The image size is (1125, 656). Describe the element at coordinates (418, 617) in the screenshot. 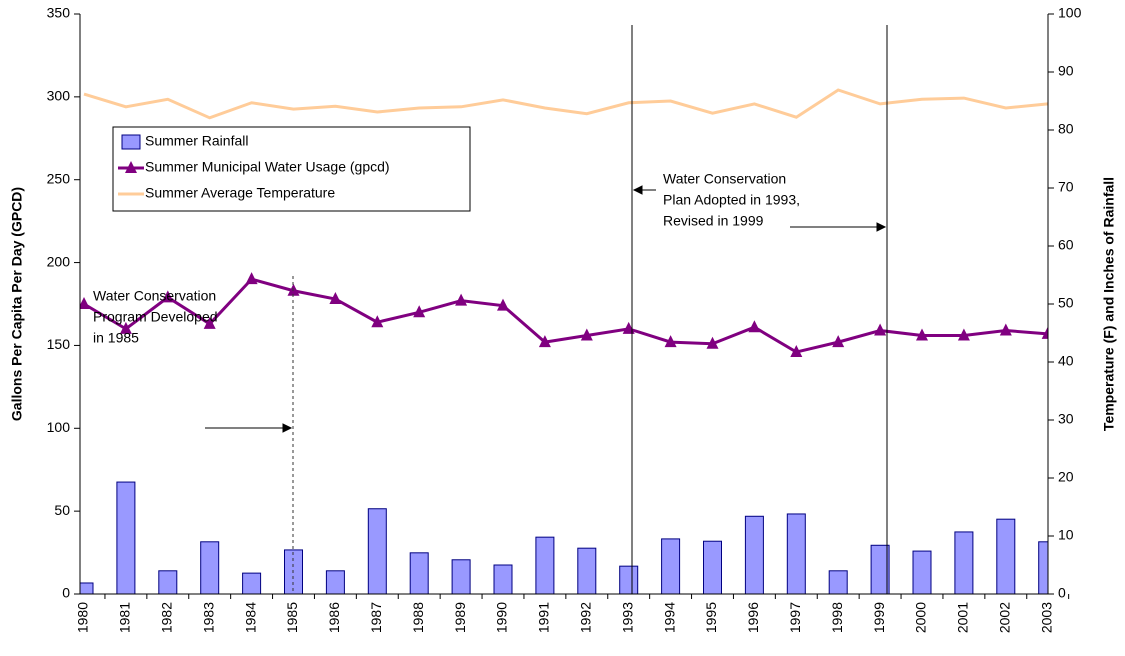

I see `x-tick-label: 1988` at that location.